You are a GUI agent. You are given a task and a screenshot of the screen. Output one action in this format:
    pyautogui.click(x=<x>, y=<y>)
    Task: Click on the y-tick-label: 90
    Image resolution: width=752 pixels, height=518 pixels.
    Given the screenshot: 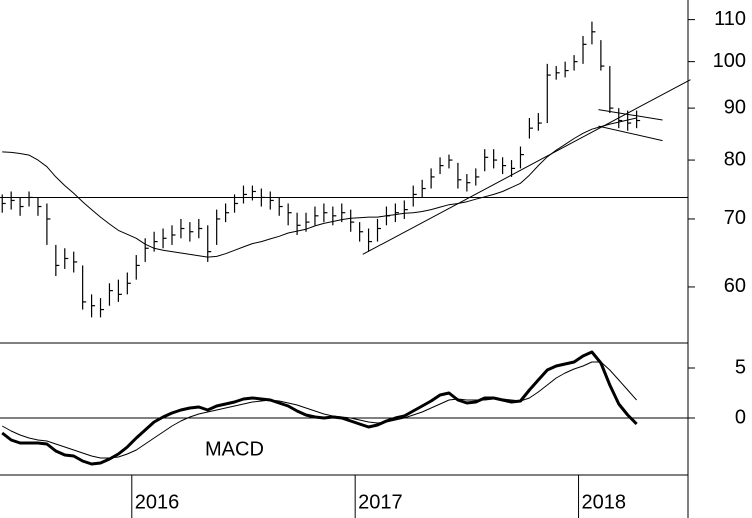 What is the action you would take?
    pyautogui.click(x=735, y=107)
    